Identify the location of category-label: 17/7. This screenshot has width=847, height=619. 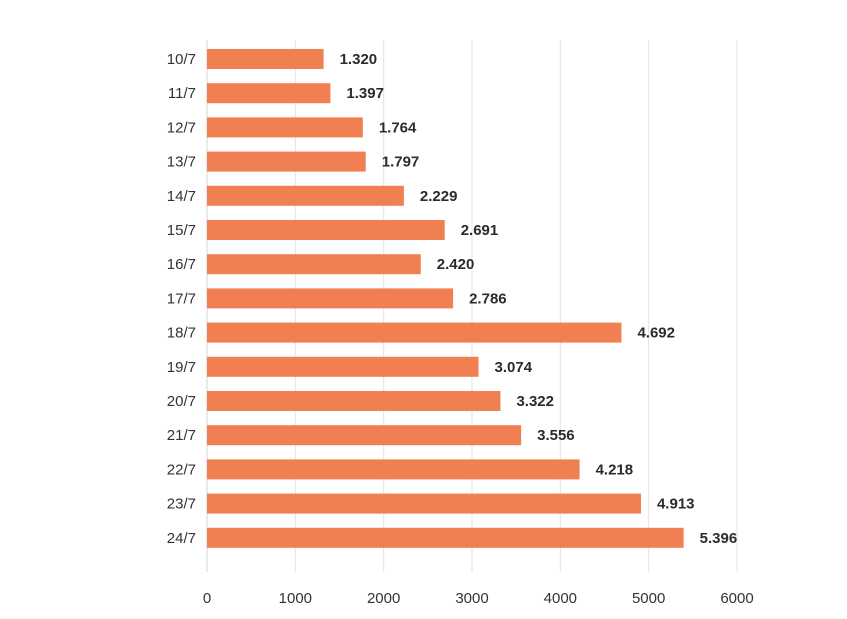
(181, 298).